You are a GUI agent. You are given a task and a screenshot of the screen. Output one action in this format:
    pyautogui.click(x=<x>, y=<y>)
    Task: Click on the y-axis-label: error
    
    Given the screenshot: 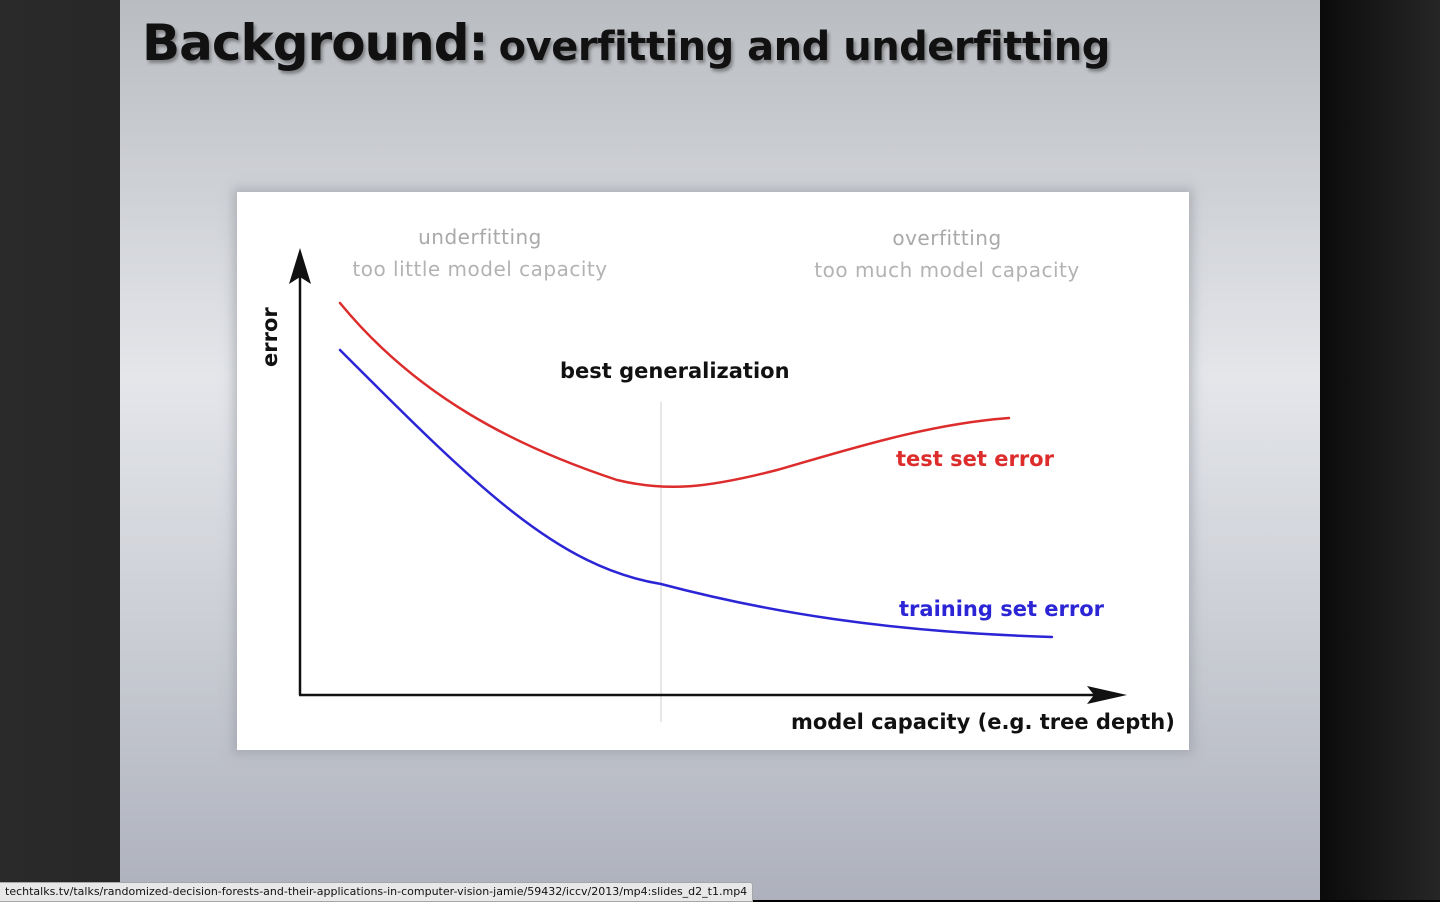 What is the action you would take?
    pyautogui.click(x=270, y=337)
    